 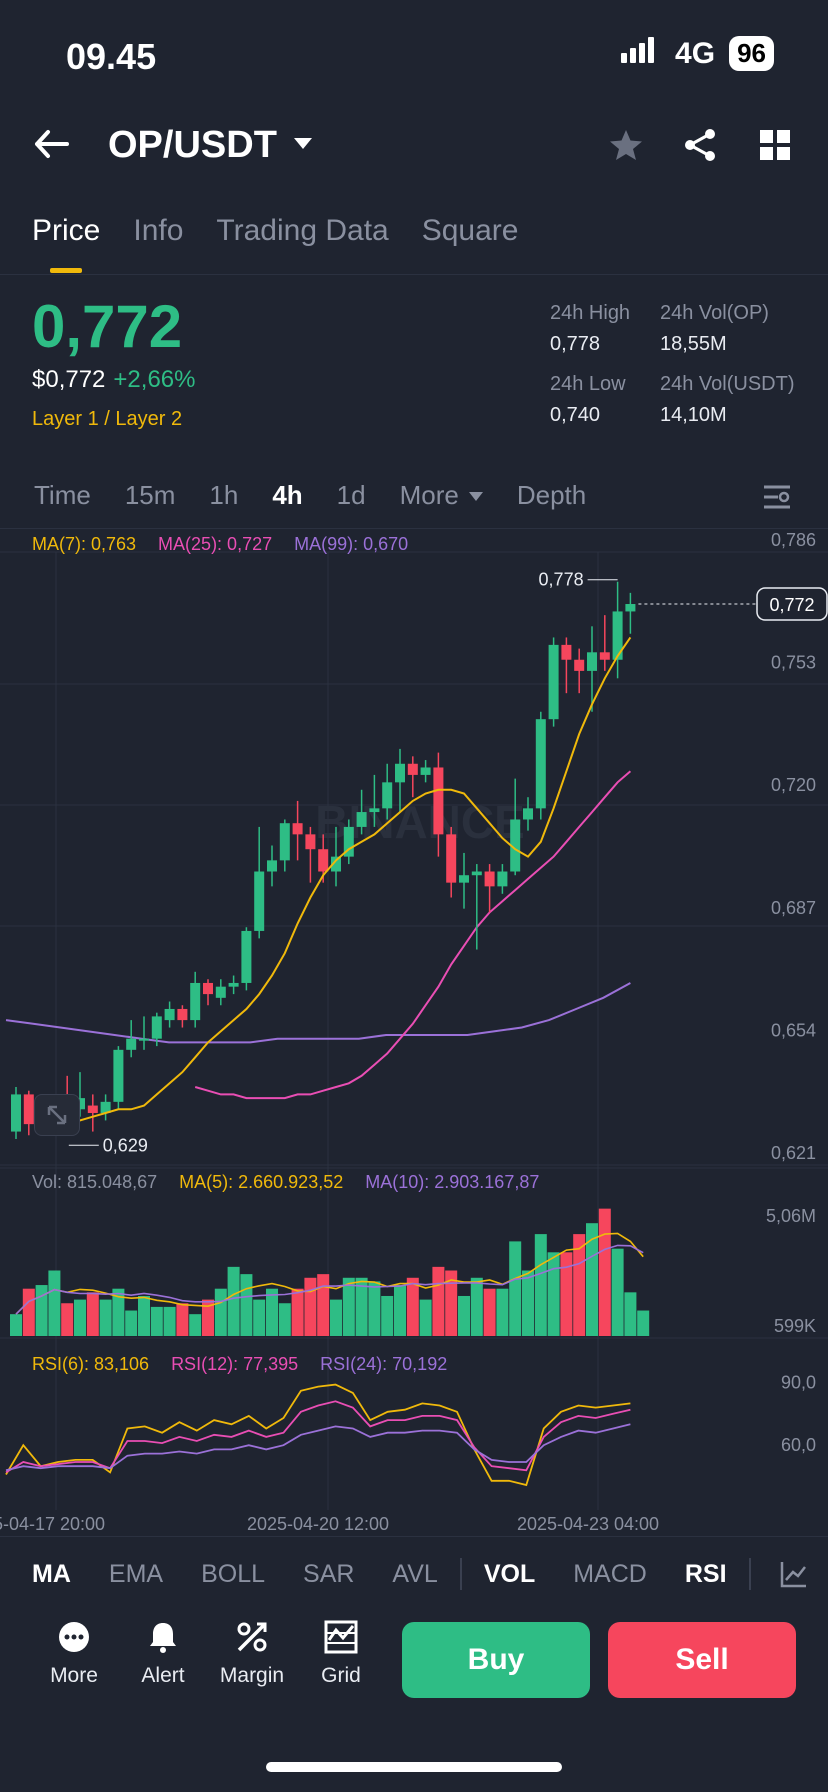 I want to click on ma-legend: MA(7): 0,763 MA(25): 0,727 MA(99): 0,670, so click(x=220, y=544).